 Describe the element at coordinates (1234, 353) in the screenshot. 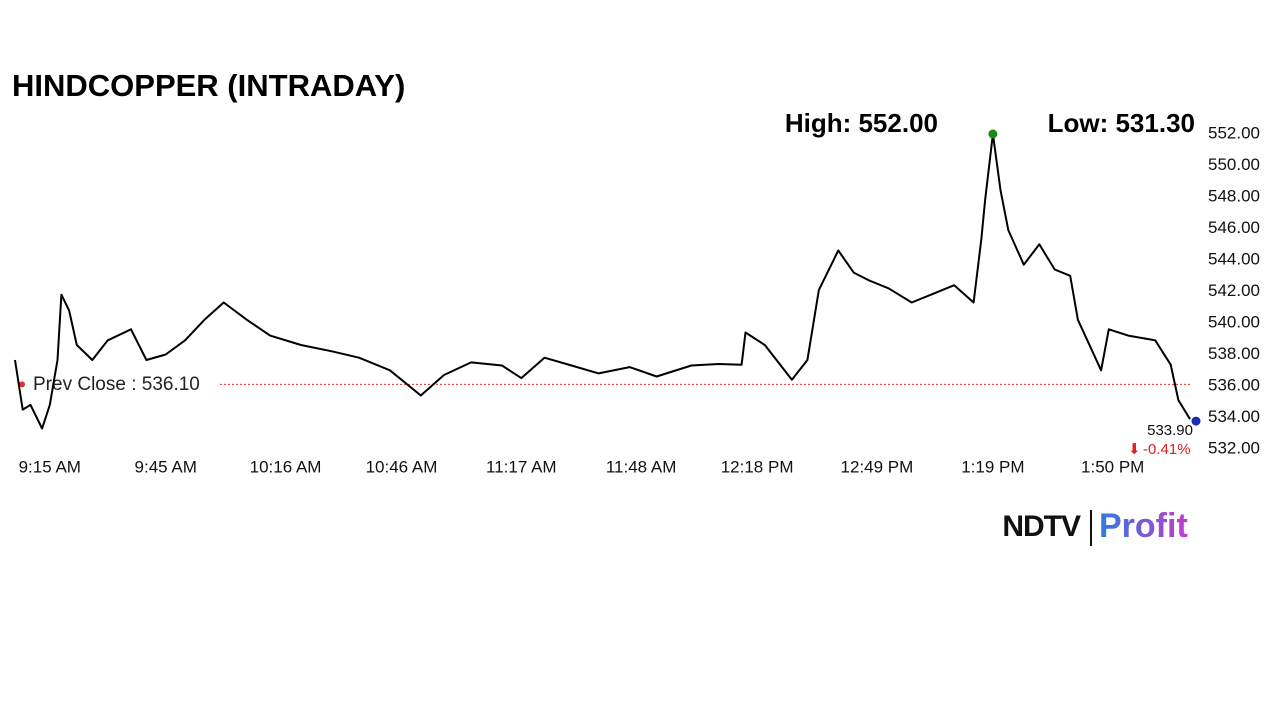

I see `y-tick-label: 538.00` at that location.